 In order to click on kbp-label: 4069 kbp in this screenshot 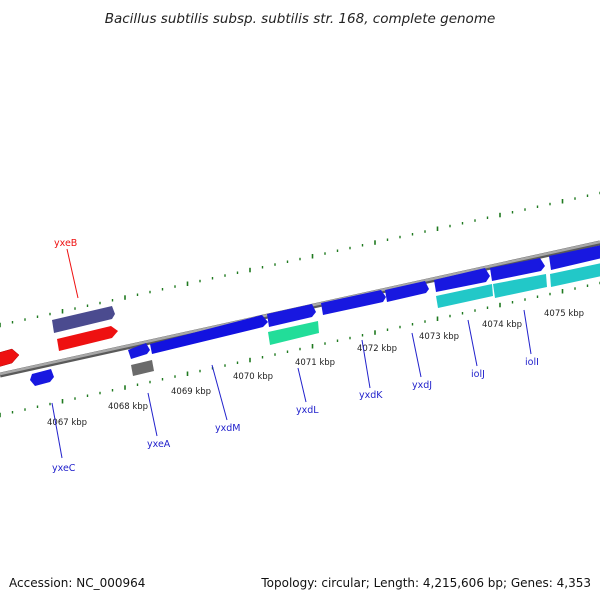, I will do `click(191, 392)`.